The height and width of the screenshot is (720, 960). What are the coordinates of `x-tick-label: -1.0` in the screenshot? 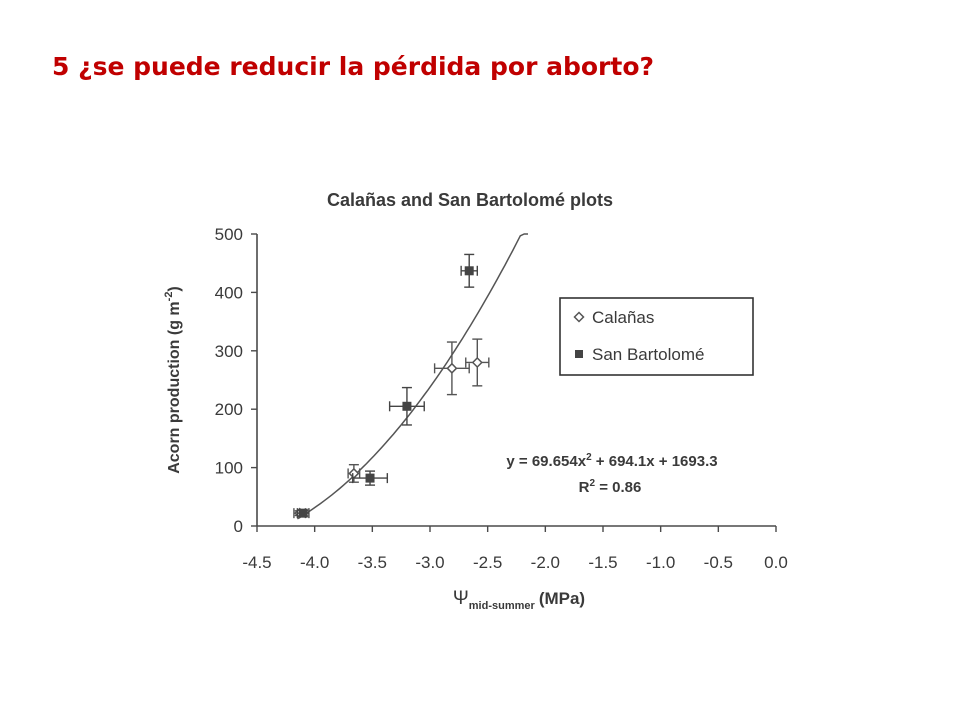 It's located at (660, 562).